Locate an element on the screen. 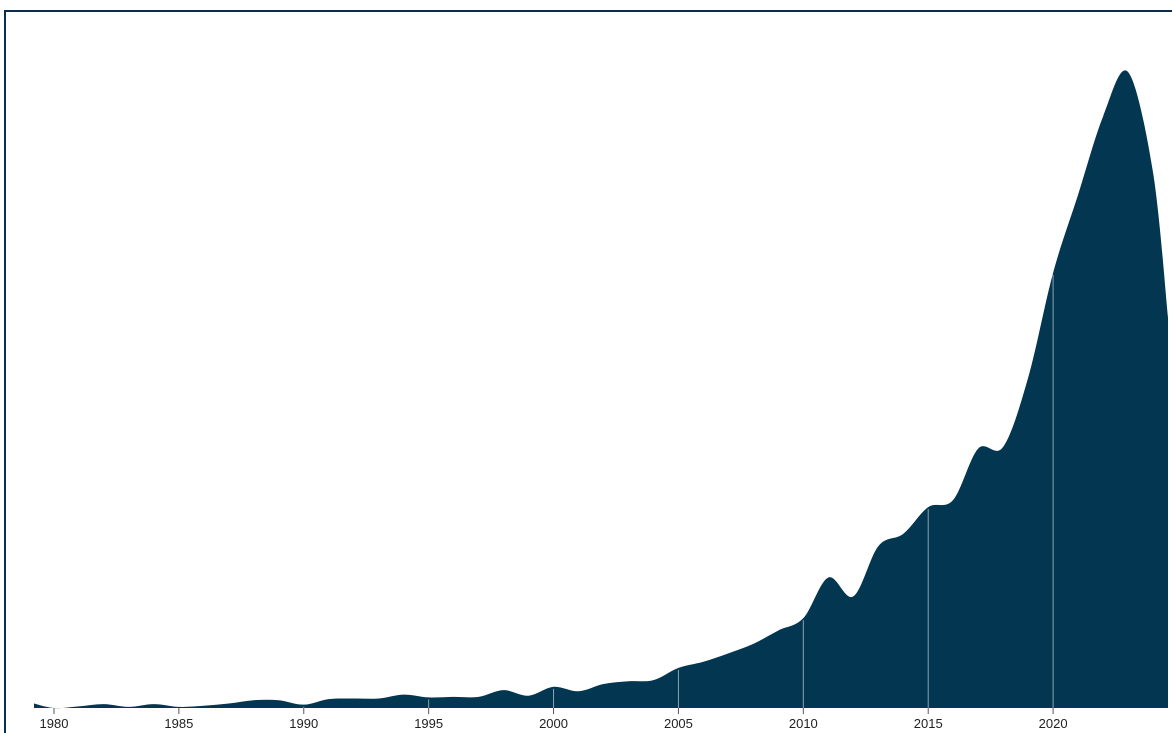 This screenshot has width=1172, height=733. x-tick-label: 1985 is located at coordinates (178, 723).